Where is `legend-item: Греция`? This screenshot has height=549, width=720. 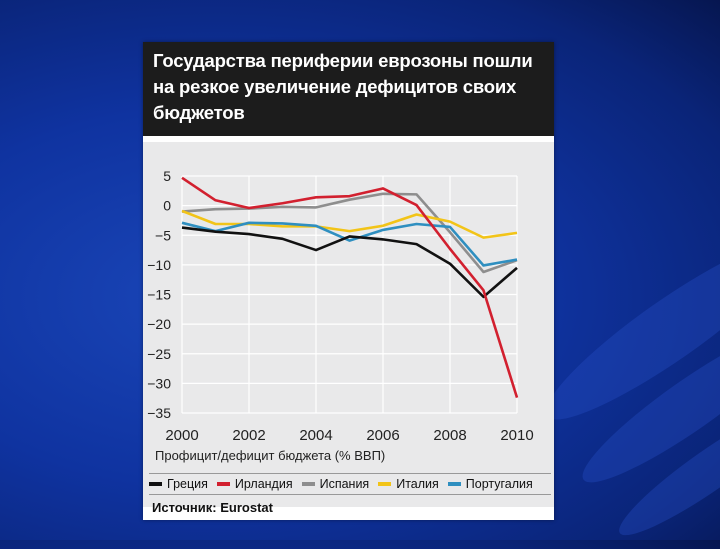 legend-item: Греция is located at coordinates (178, 484).